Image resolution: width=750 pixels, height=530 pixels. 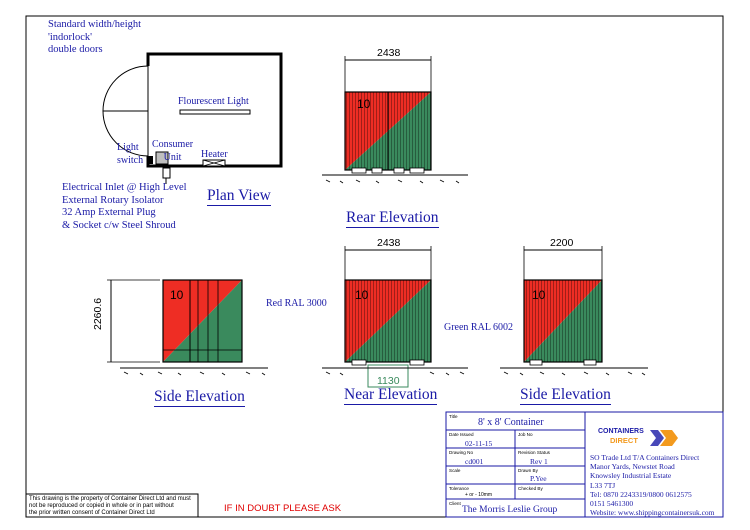 What do you see at coordinates (534, 452) in the screenshot?
I see `tb-revision-label: Revision Status` at bounding box center [534, 452].